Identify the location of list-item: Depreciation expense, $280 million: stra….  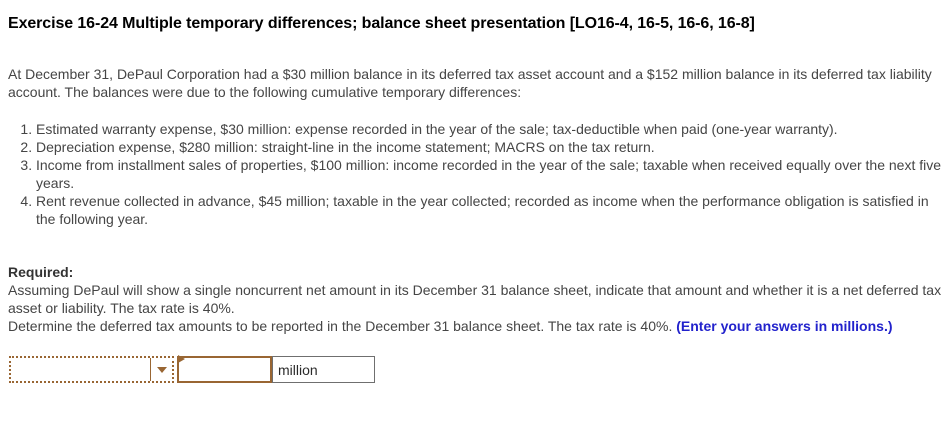
(490, 147).